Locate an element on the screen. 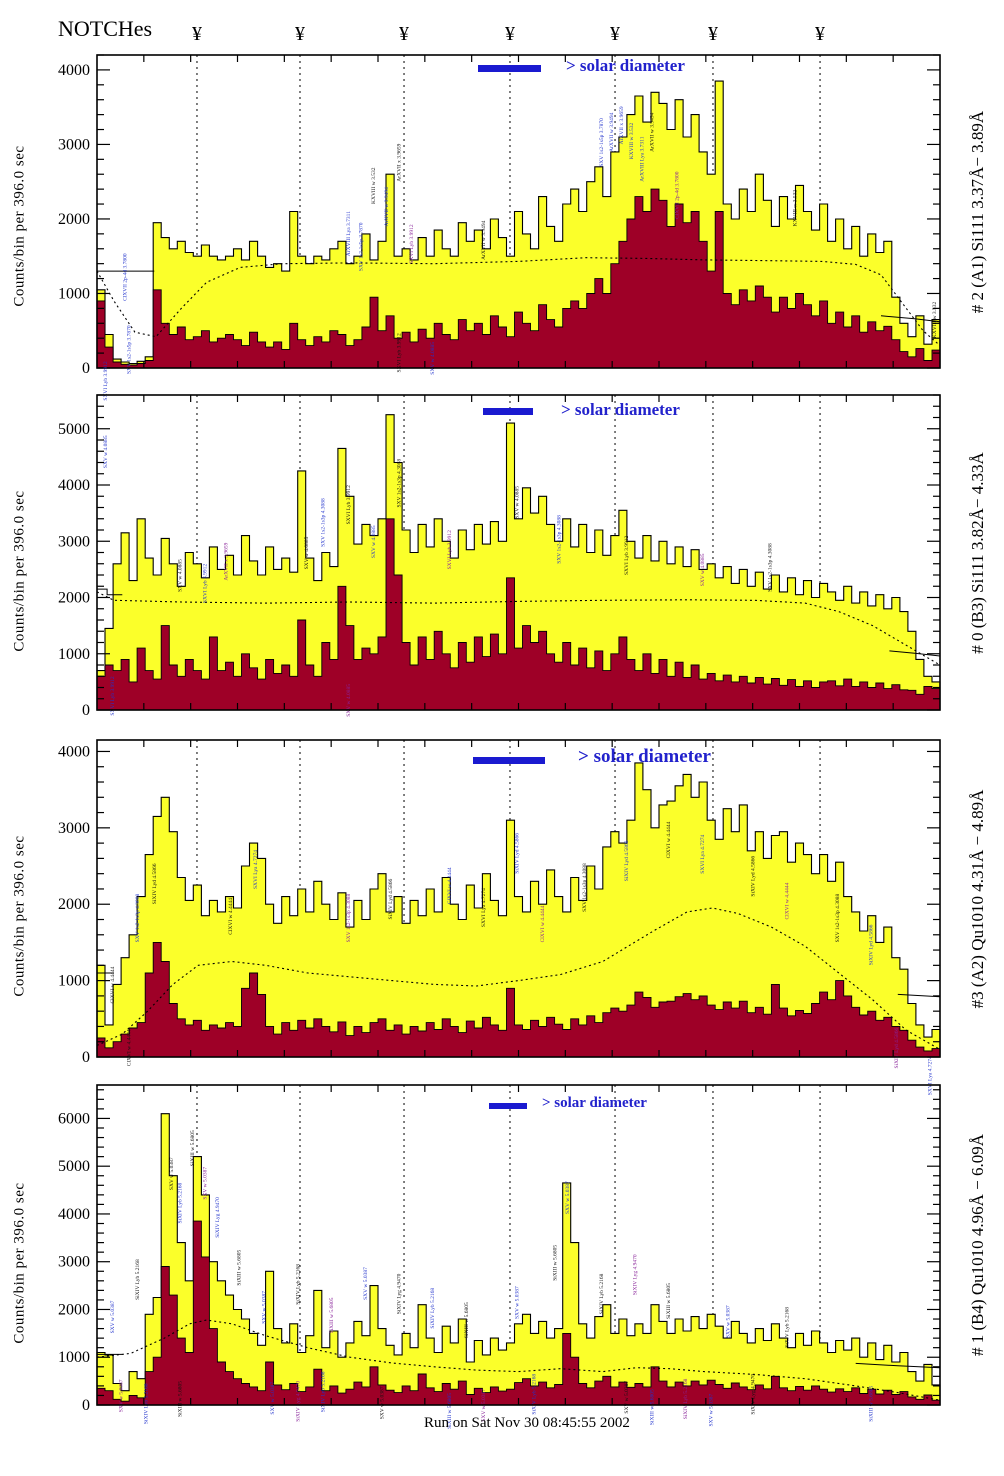 The width and height of the screenshot is (1004, 1476). panel-2-ylabel: Counts/bin per 396.0 sec is located at coordinates (19, 571).